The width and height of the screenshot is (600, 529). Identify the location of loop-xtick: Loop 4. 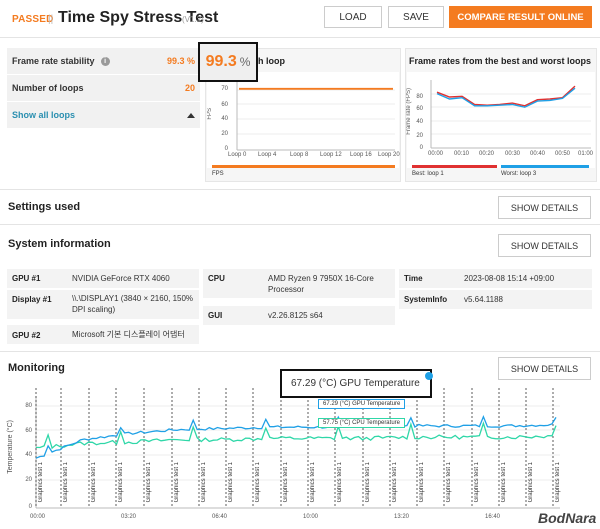
(267, 155).